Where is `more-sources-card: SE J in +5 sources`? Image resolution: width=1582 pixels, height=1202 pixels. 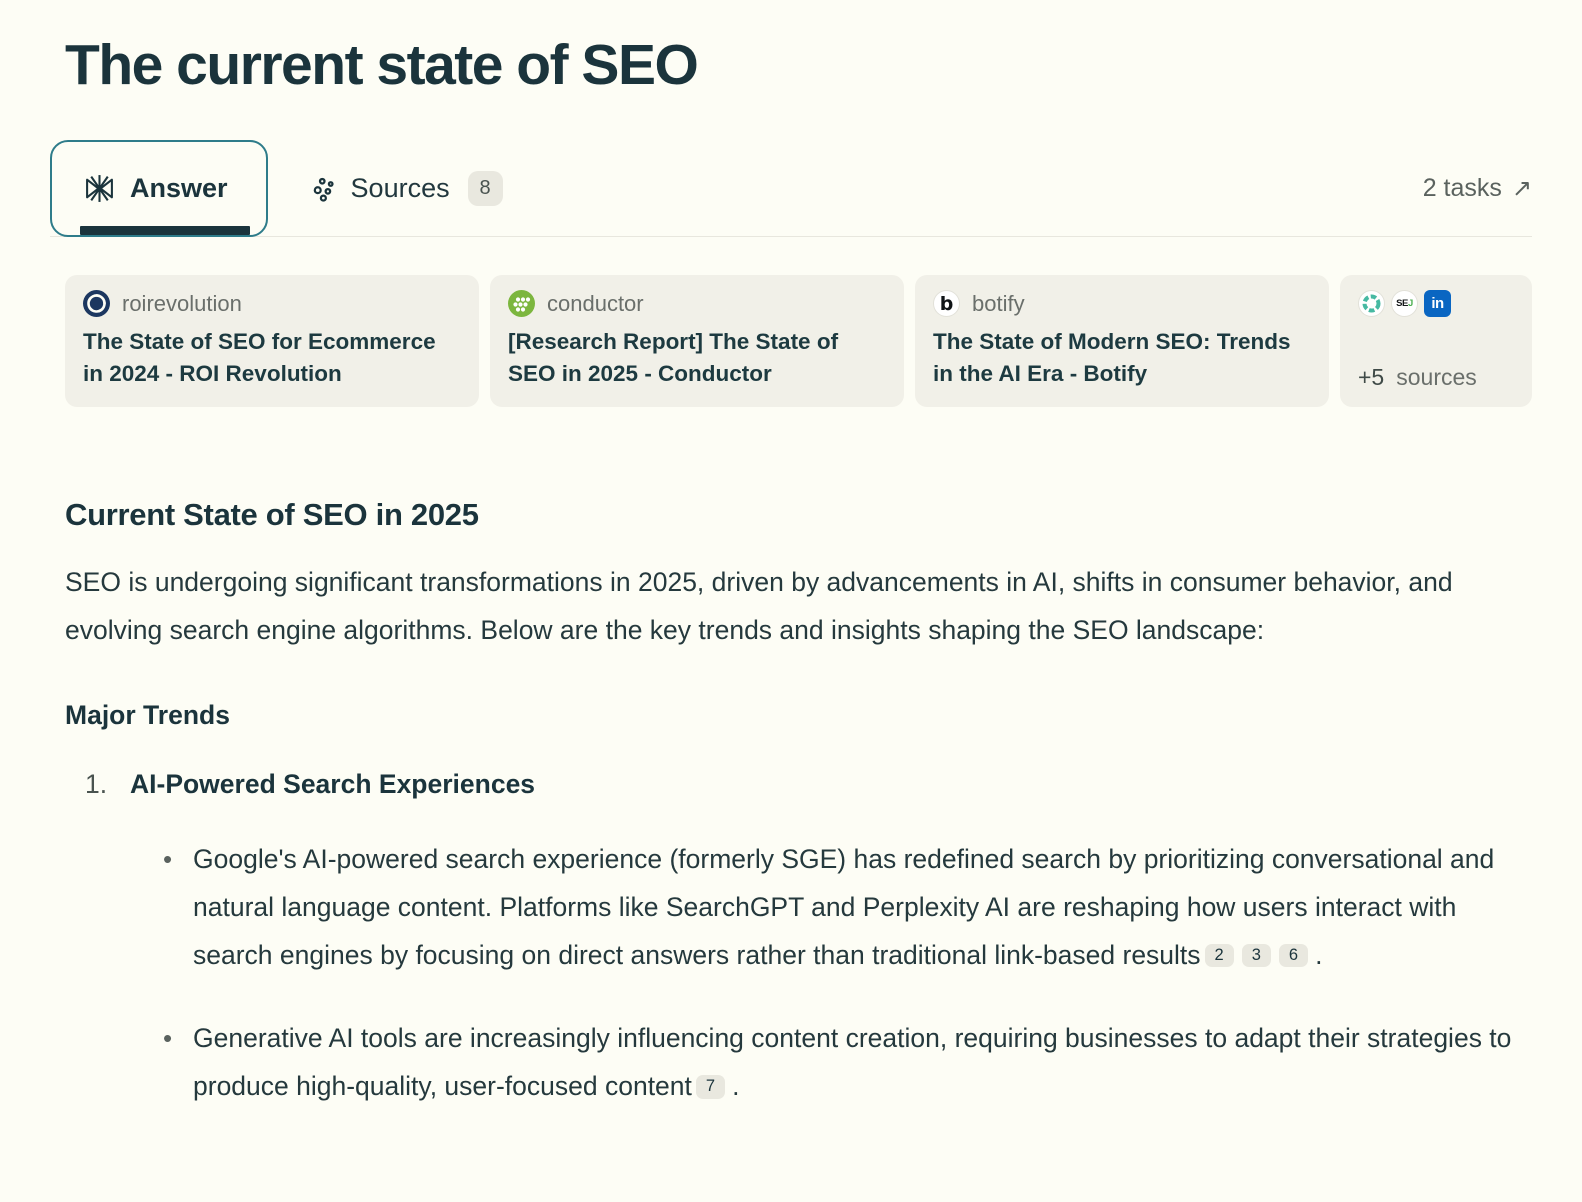 more-sources-card: SE J in +5 sources is located at coordinates (1436, 341).